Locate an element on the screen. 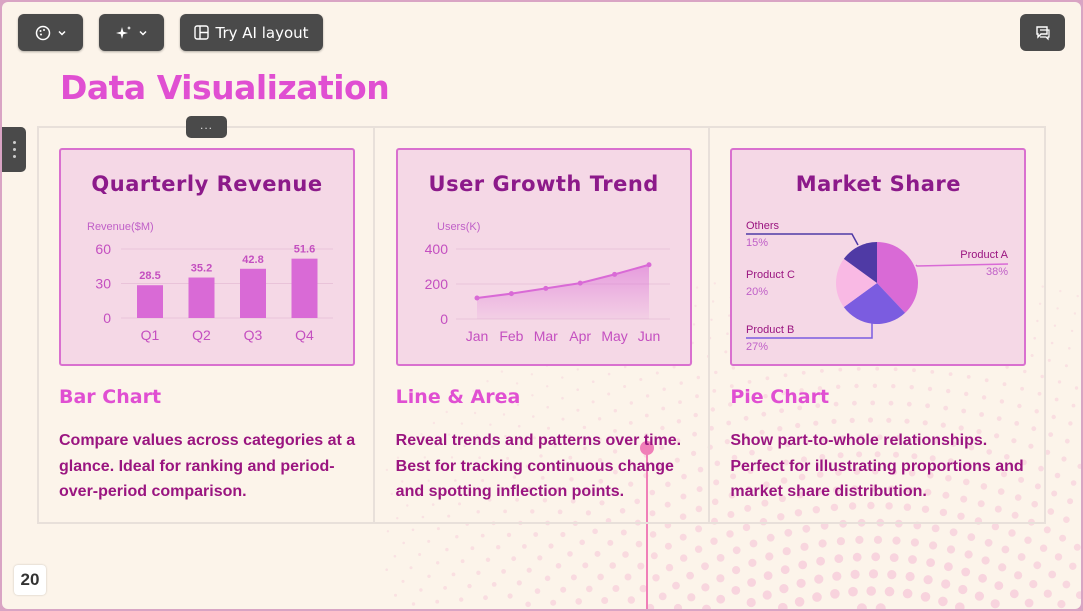  comment-icon is located at coordinates (1042, 32).